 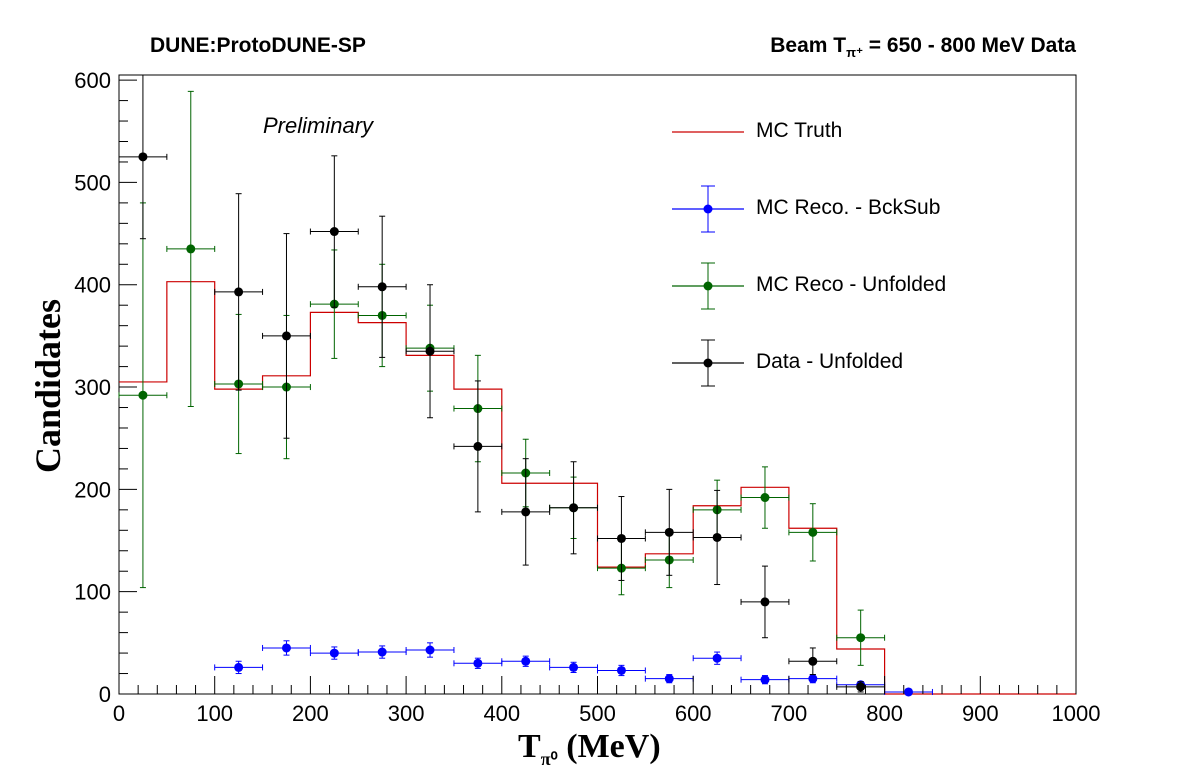 What do you see at coordinates (318, 125) in the screenshot?
I see `preliminary-annotation: Preliminary` at bounding box center [318, 125].